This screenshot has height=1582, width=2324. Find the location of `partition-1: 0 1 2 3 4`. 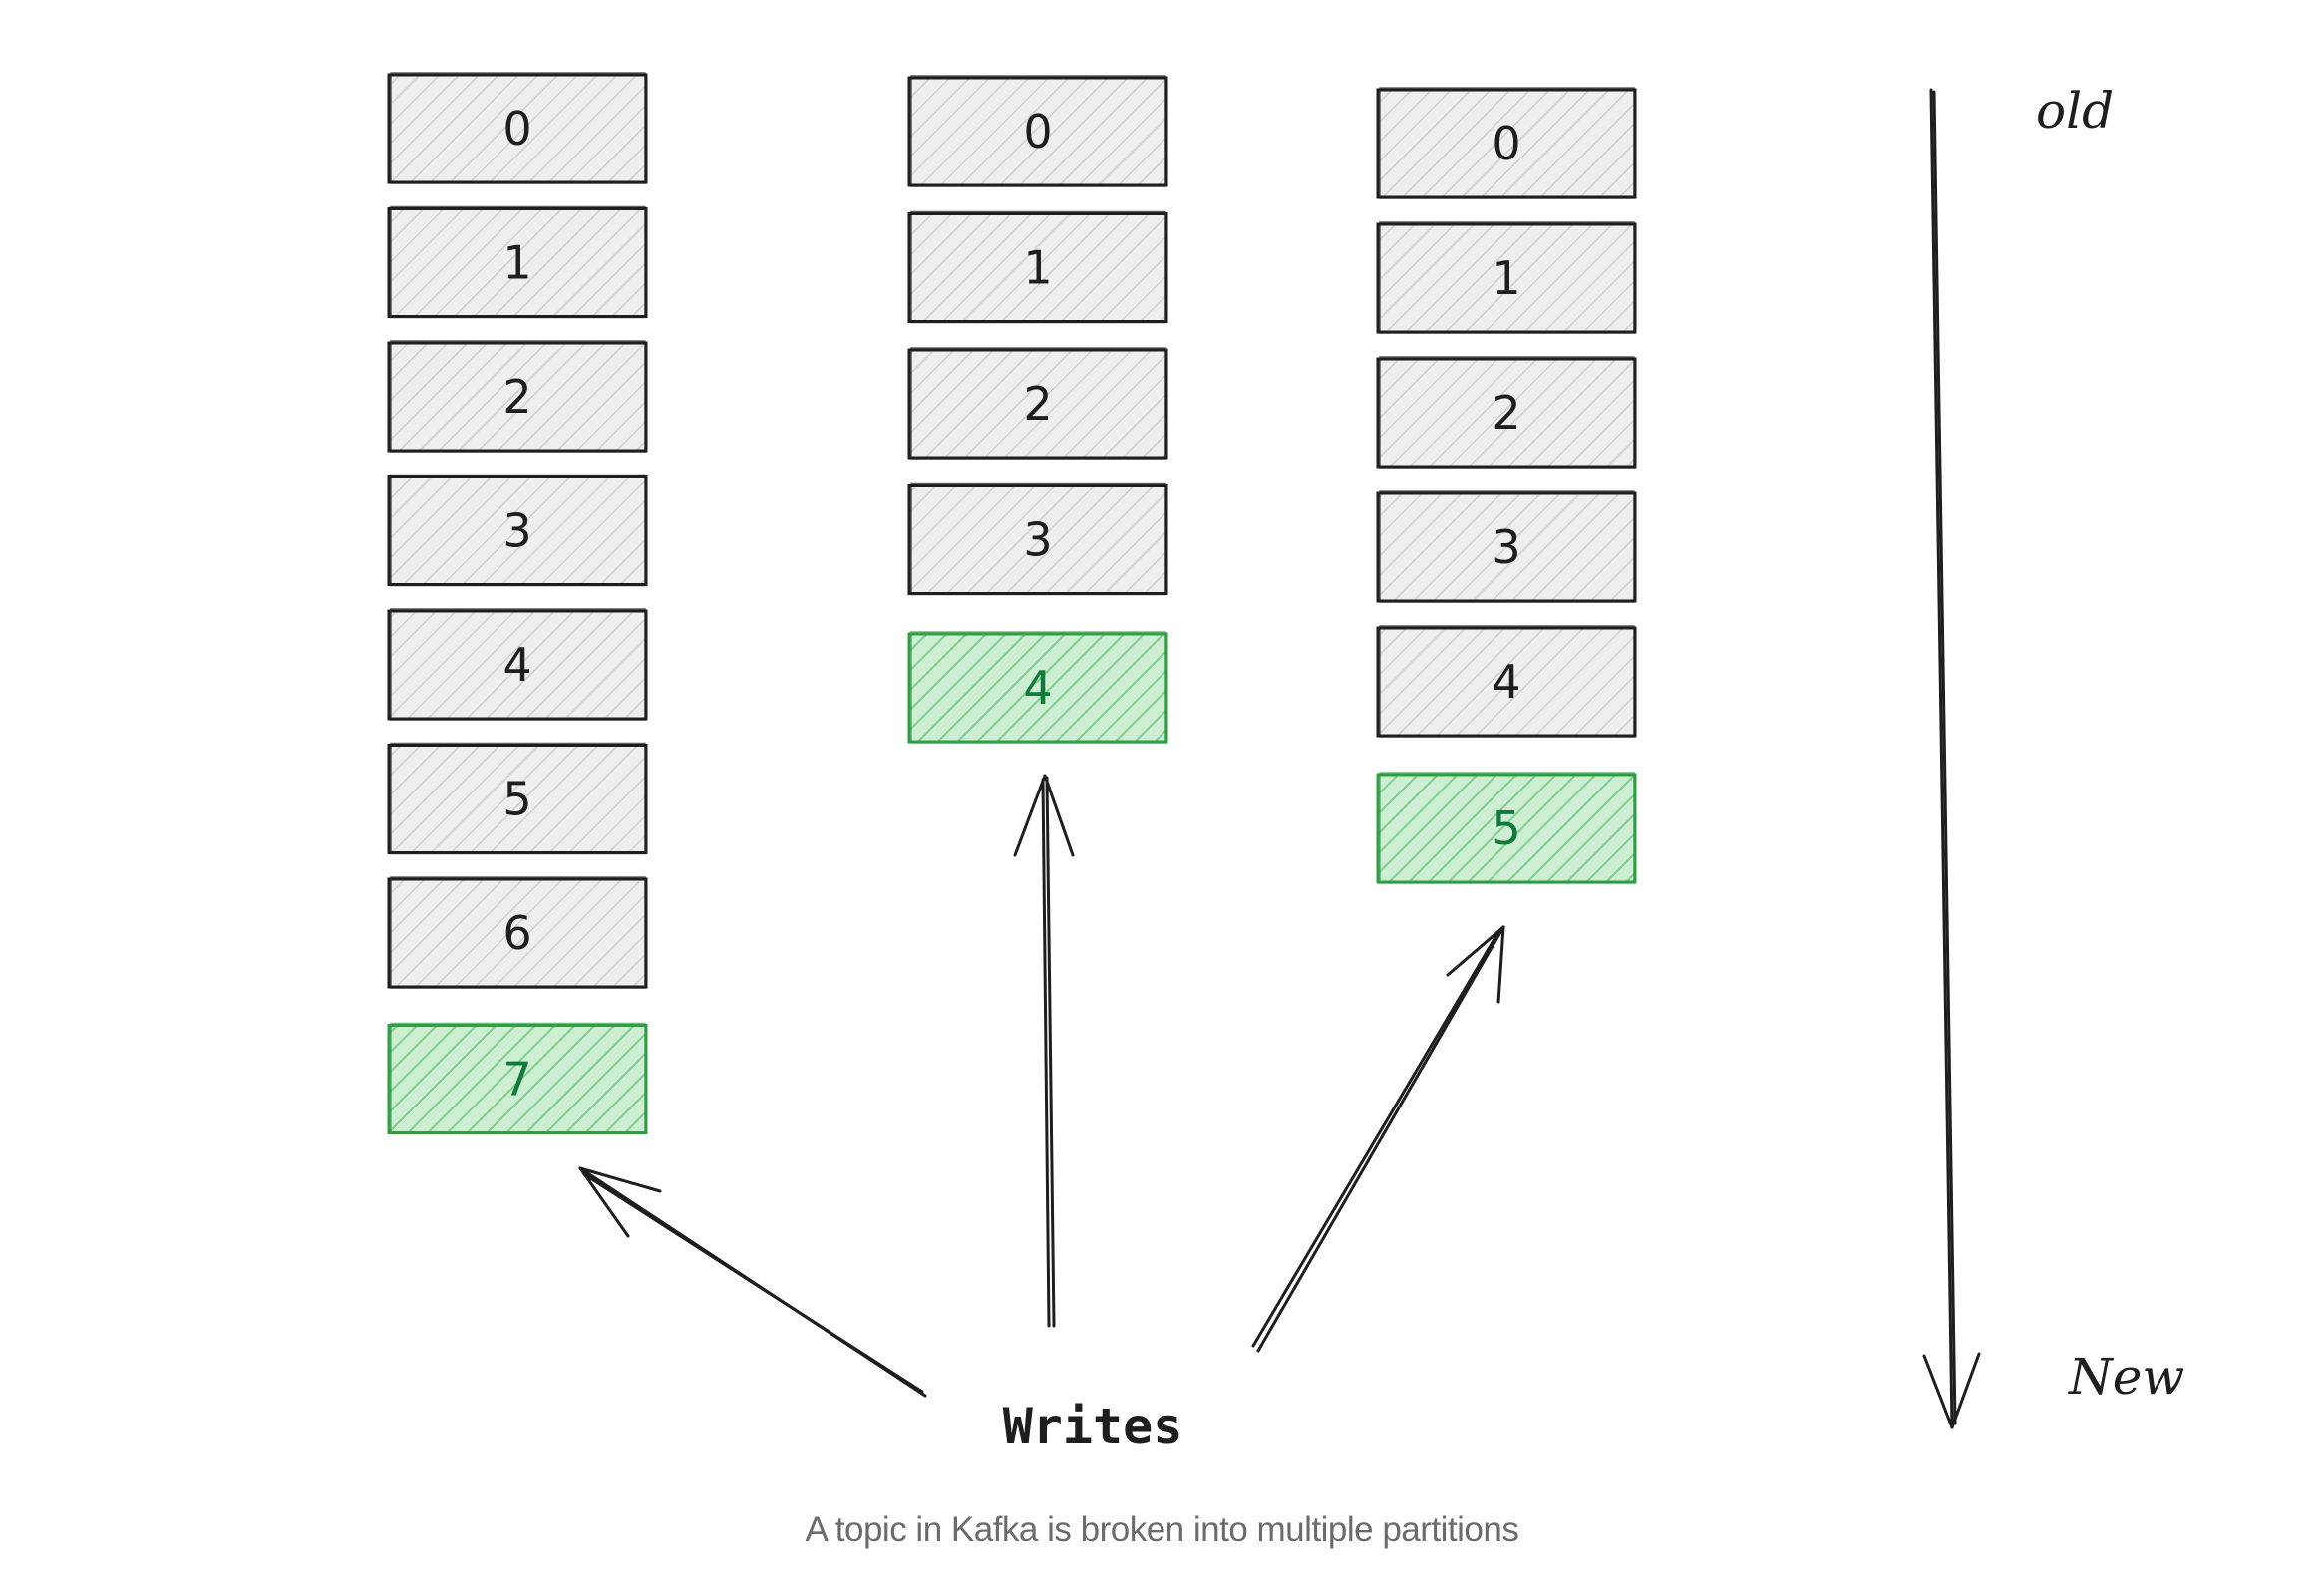

partition-1: 0 1 2 3 4 is located at coordinates (1037, 409).